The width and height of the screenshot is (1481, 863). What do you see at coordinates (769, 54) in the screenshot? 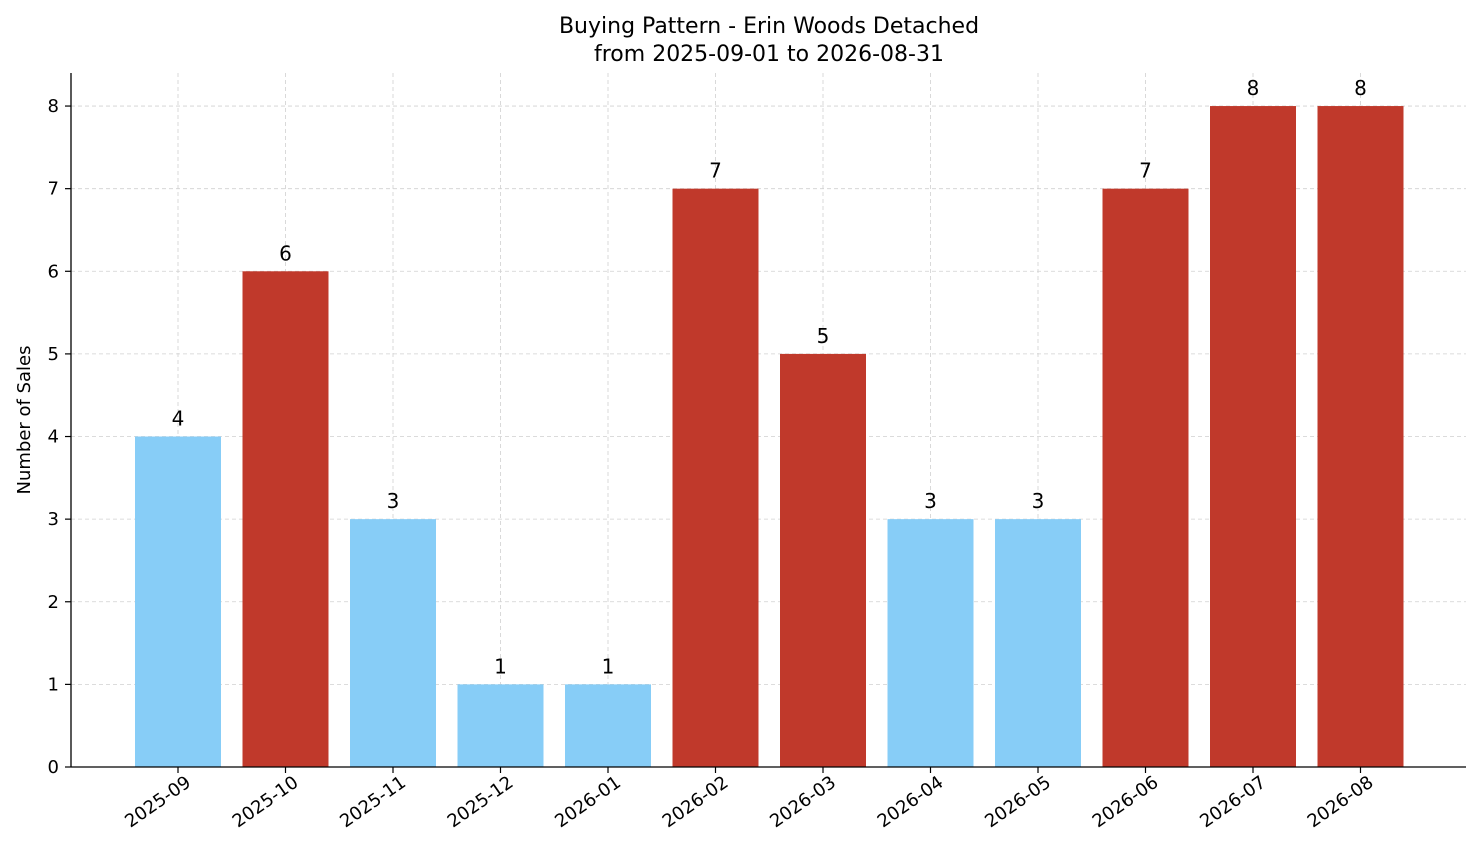
I see `chart-subtitle: from 2025-09-01 to 2026-08-31` at bounding box center [769, 54].